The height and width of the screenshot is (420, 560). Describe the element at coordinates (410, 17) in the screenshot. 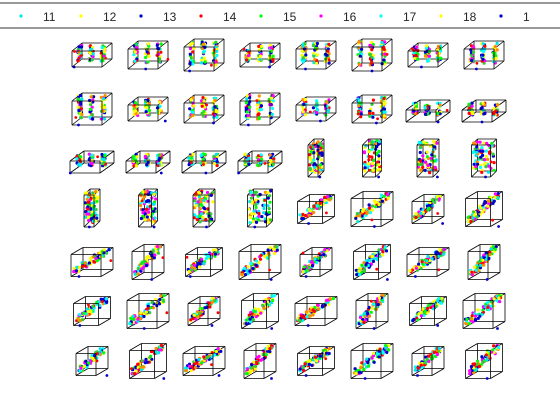

I see `legend-label: 17` at that location.